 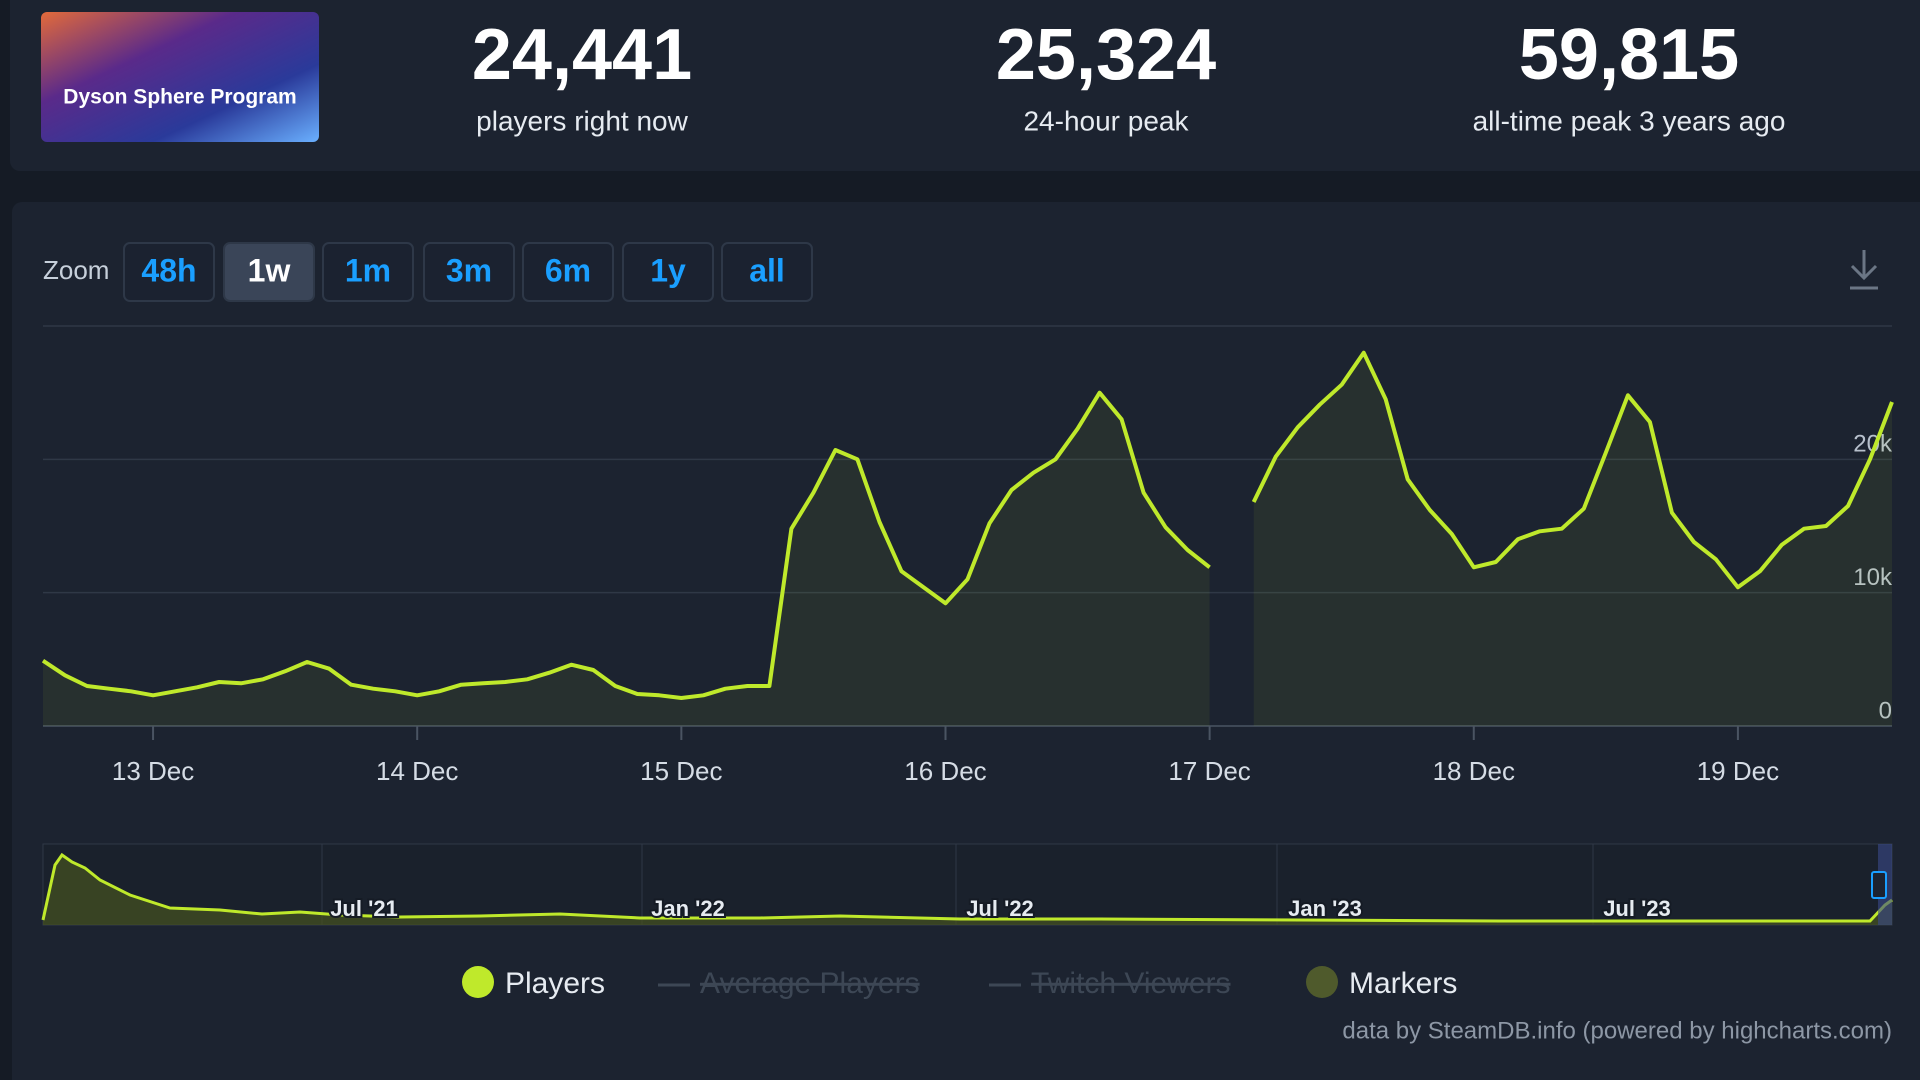 What do you see at coordinates (582, 55) in the screenshot?
I see `stat-value: 24,441` at bounding box center [582, 55].